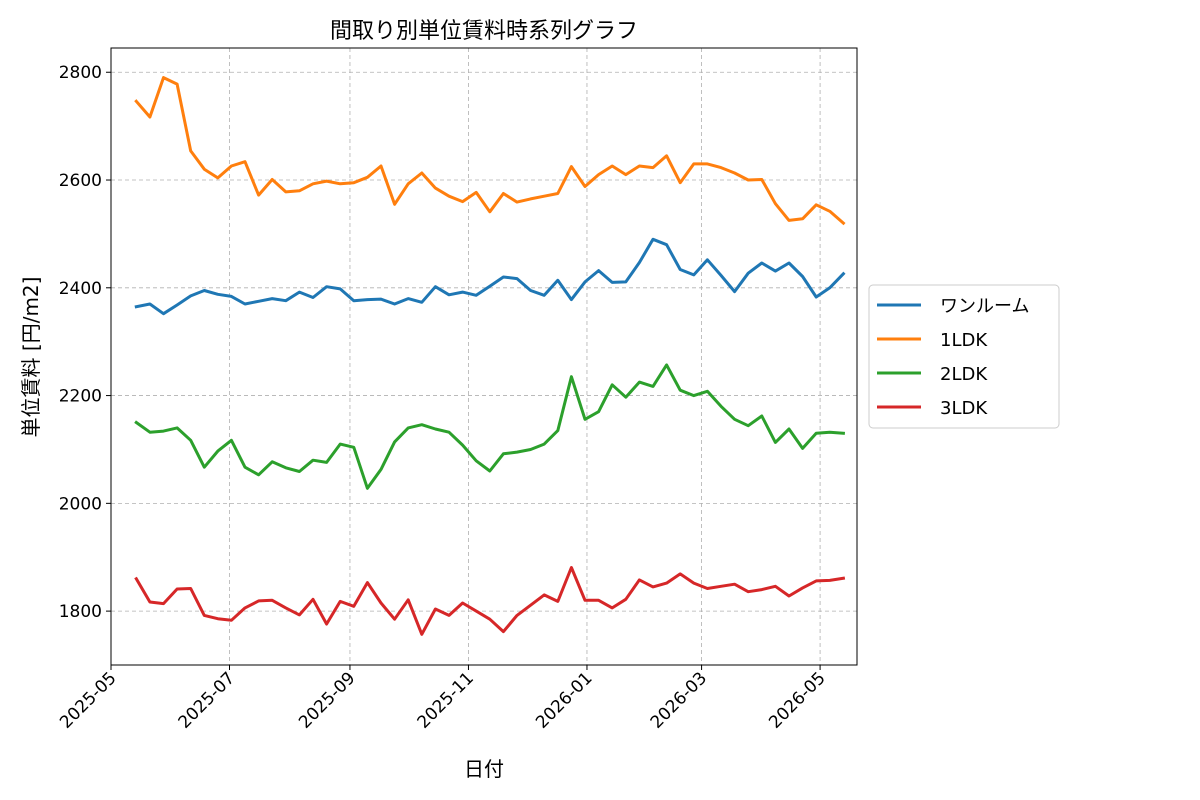  I want to click on y-tick-label: 2800, so click(80, 73).